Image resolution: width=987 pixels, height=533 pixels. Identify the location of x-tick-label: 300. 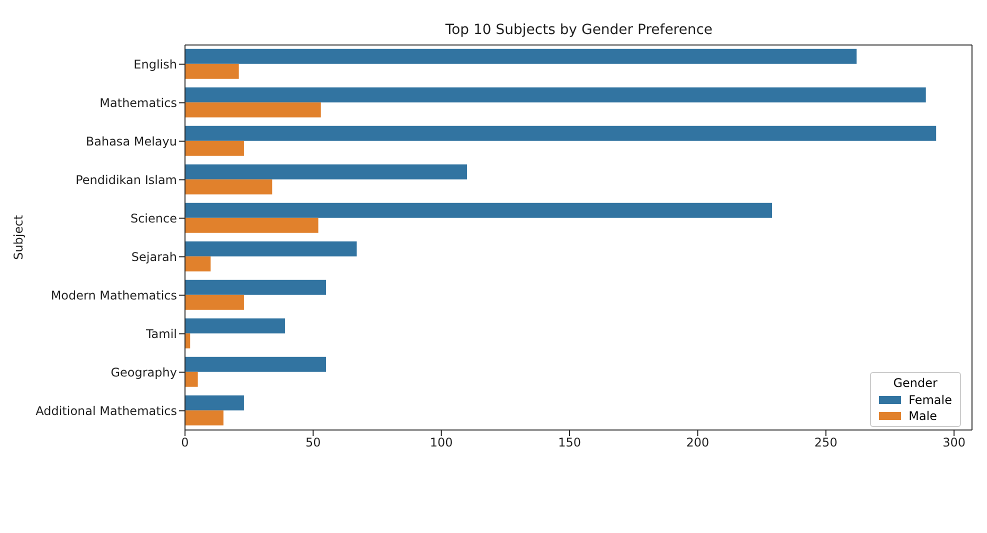
(954, 443).